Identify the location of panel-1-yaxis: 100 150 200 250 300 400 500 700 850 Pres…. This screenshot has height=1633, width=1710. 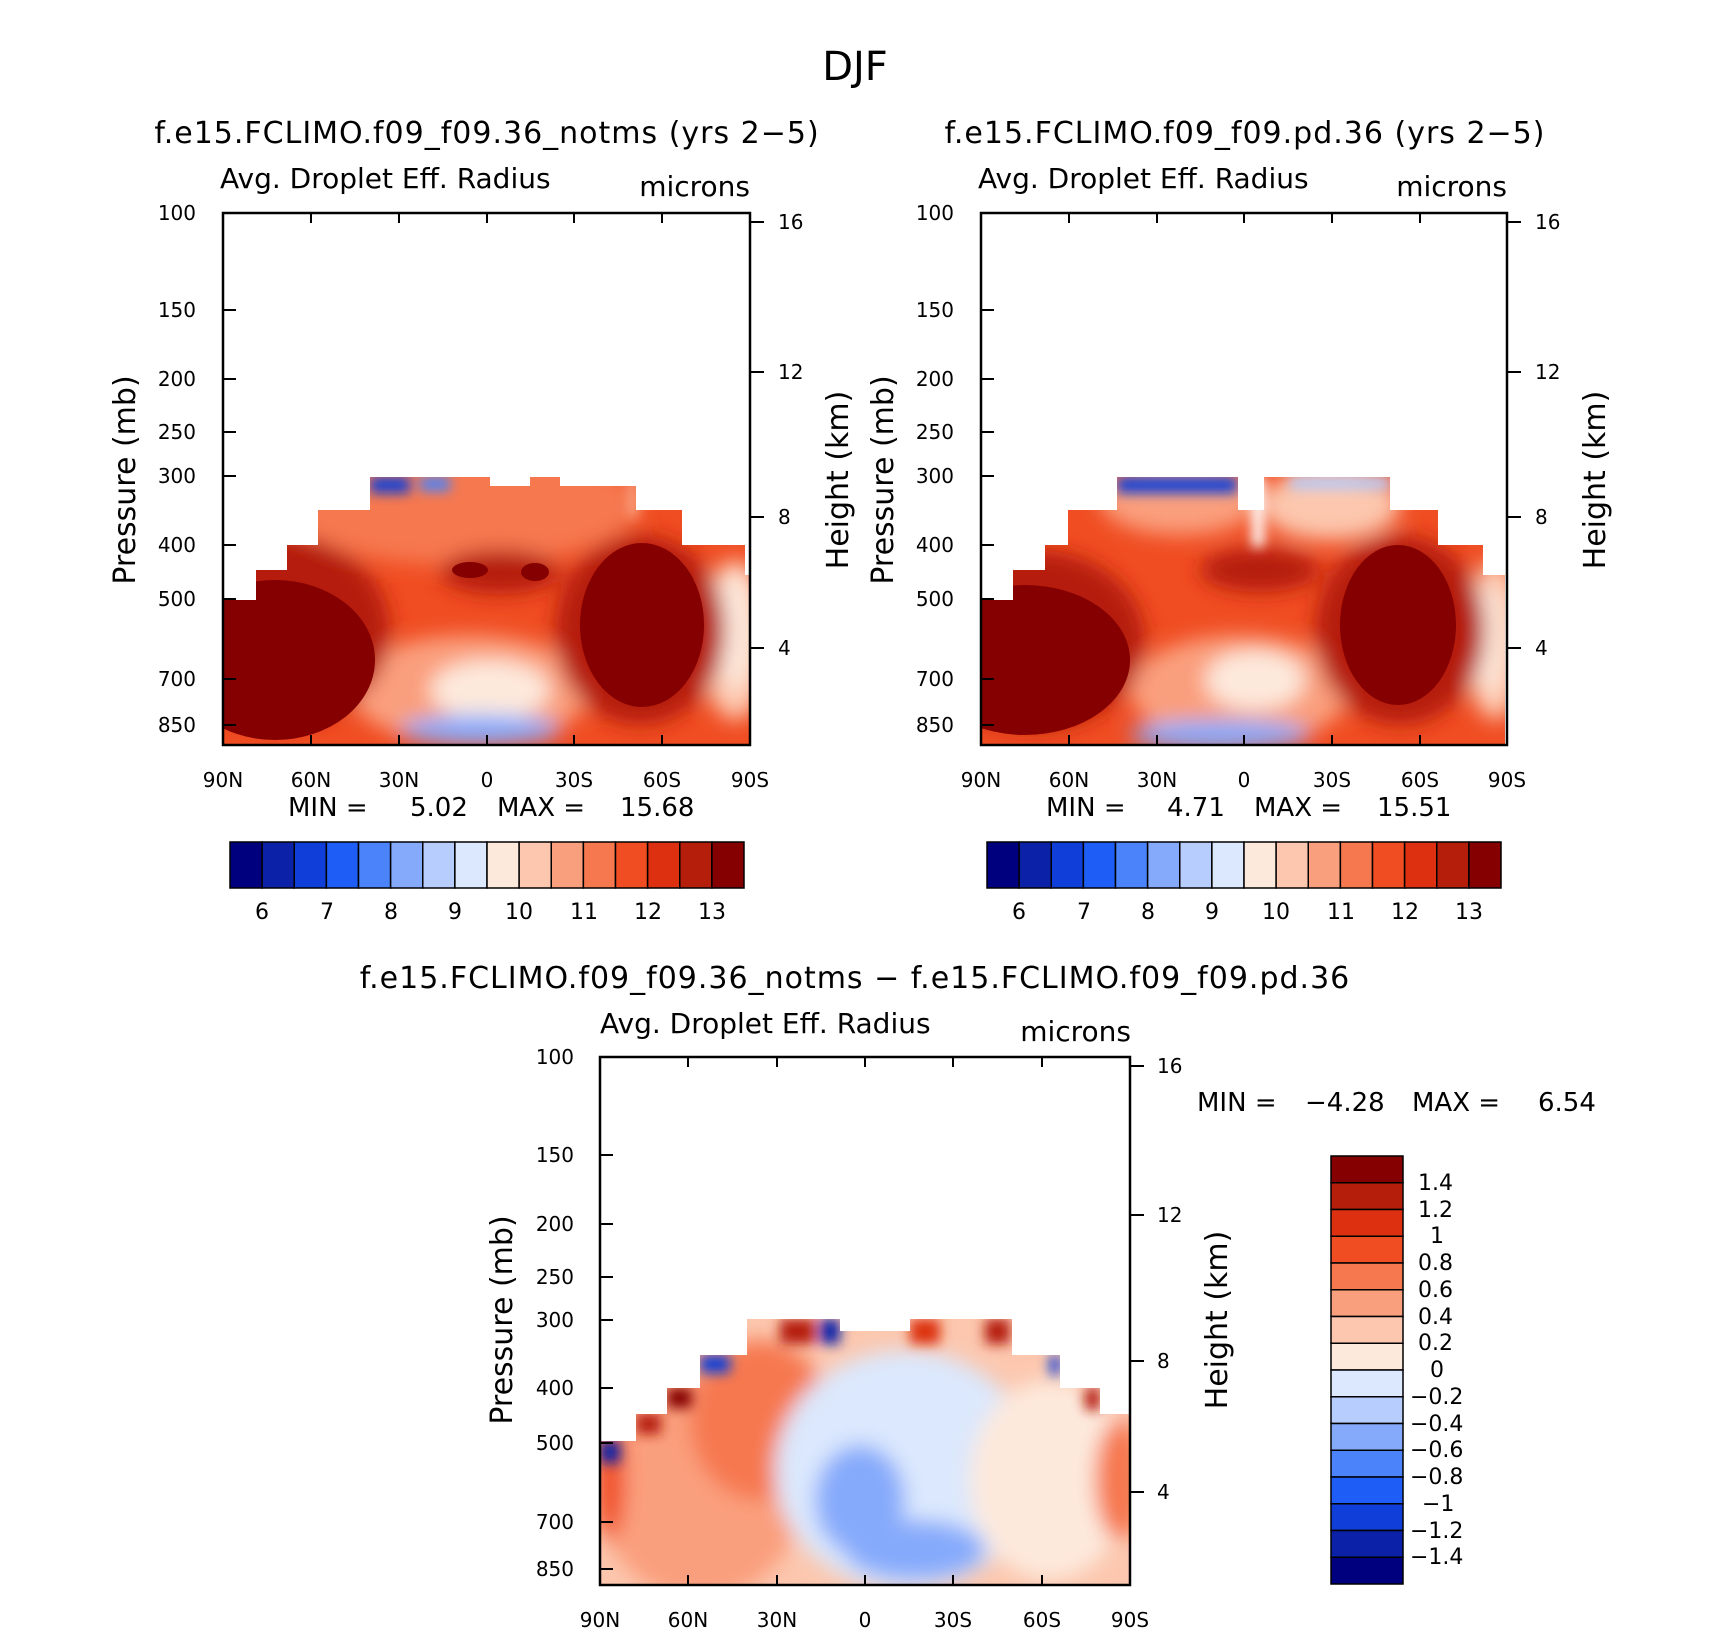
(172, 469).